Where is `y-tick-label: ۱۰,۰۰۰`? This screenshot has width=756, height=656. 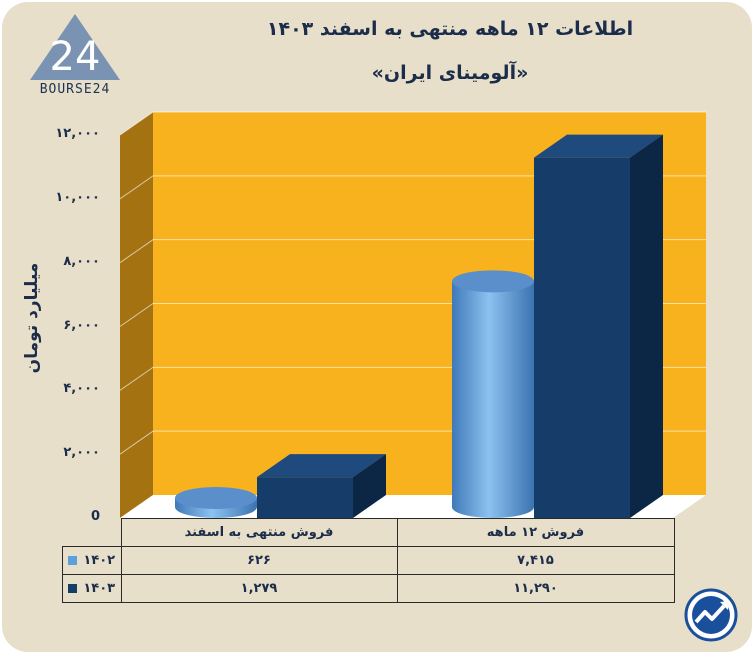
y-tick-label: ۱۰,۰۰۰ is located at coordinates (77, 197).